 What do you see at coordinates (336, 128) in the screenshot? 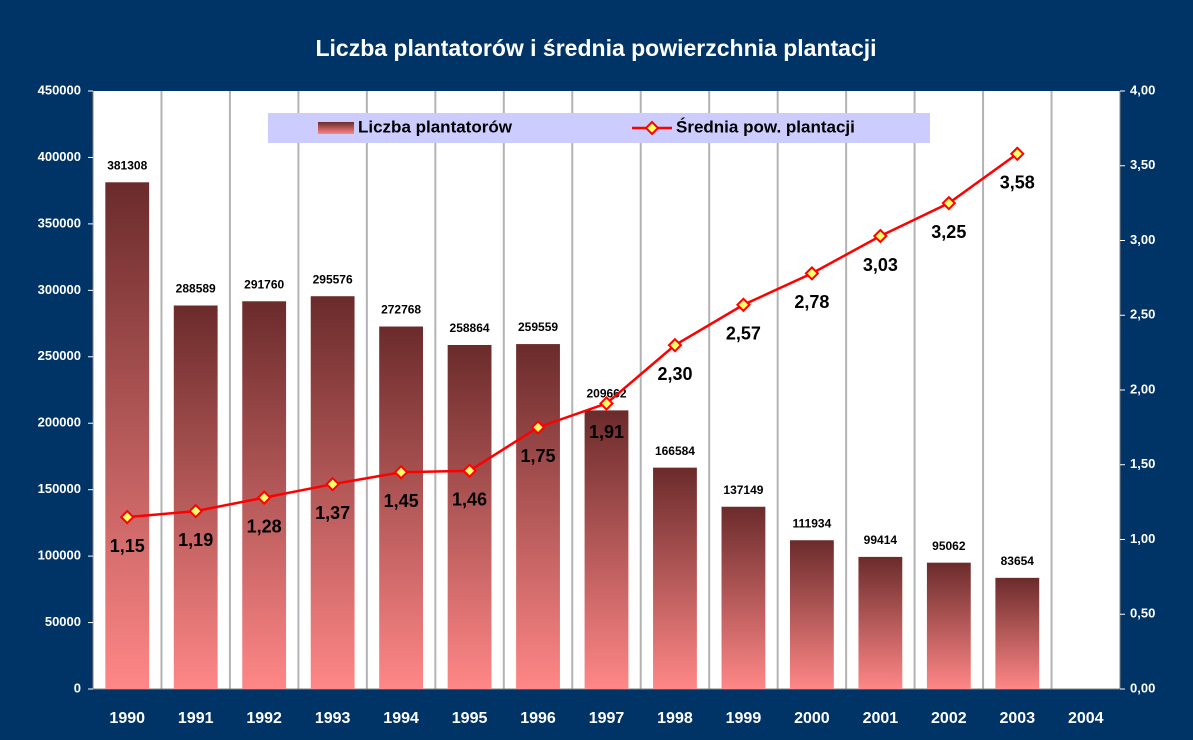
I see `legend-swatch-bar` at bounding box center [336, 128].